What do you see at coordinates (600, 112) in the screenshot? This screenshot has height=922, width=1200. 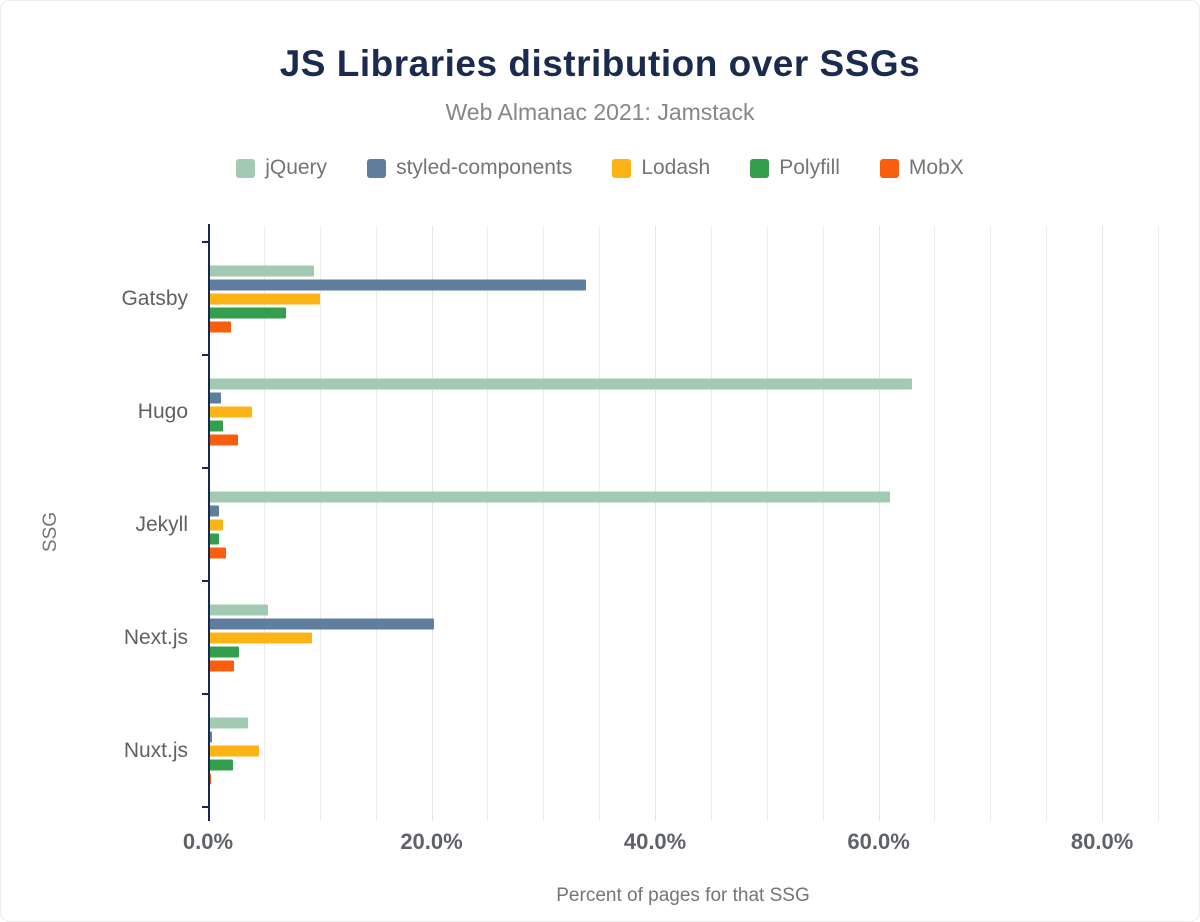 I see `chart-subtitle: Web Almanac 2021: Jamstack` at bounding box center [600, 112].